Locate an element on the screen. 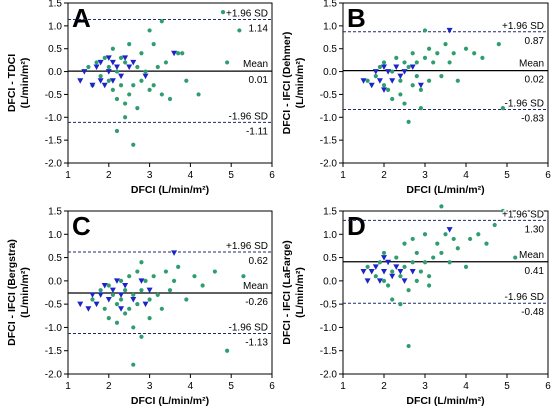  x-axis-label: DFCI (L/min/m²) is located at coordinates (445, 190).